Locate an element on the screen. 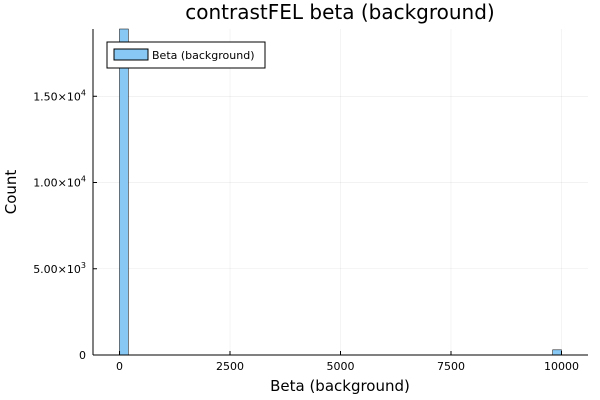 This screenshot has width=600, height=400. x-tick-label-3: 7500 is located at coordinates (451, 366).